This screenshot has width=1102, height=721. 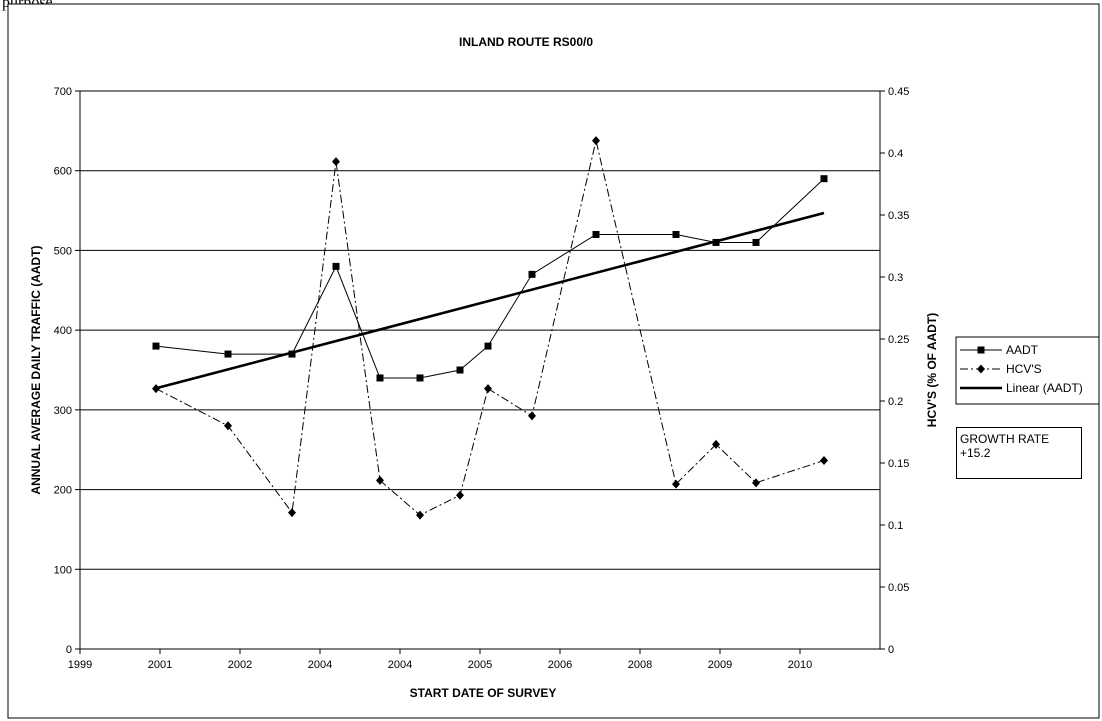 What do you see at coordinates (932, 370) in the screenshot?
I see `y2-axis-label: HCV'S (% OF AADT)` at bounding box center [932, 370].